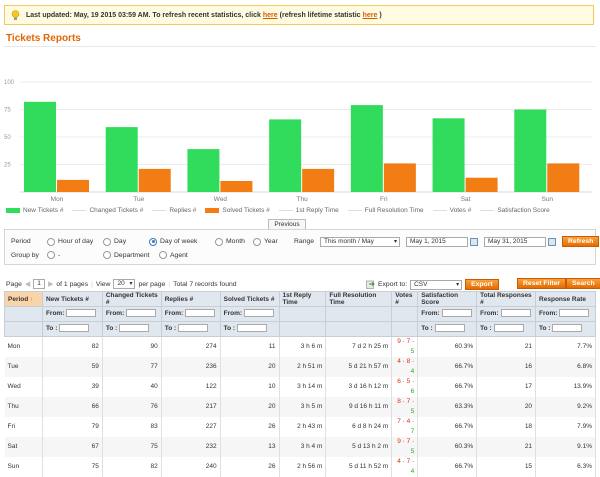  What do you see at coordinates (385, 210) in the screenshot?
I see `legend-item-full-resolution: Full Resolution Time` at bounding box center [385, 210].